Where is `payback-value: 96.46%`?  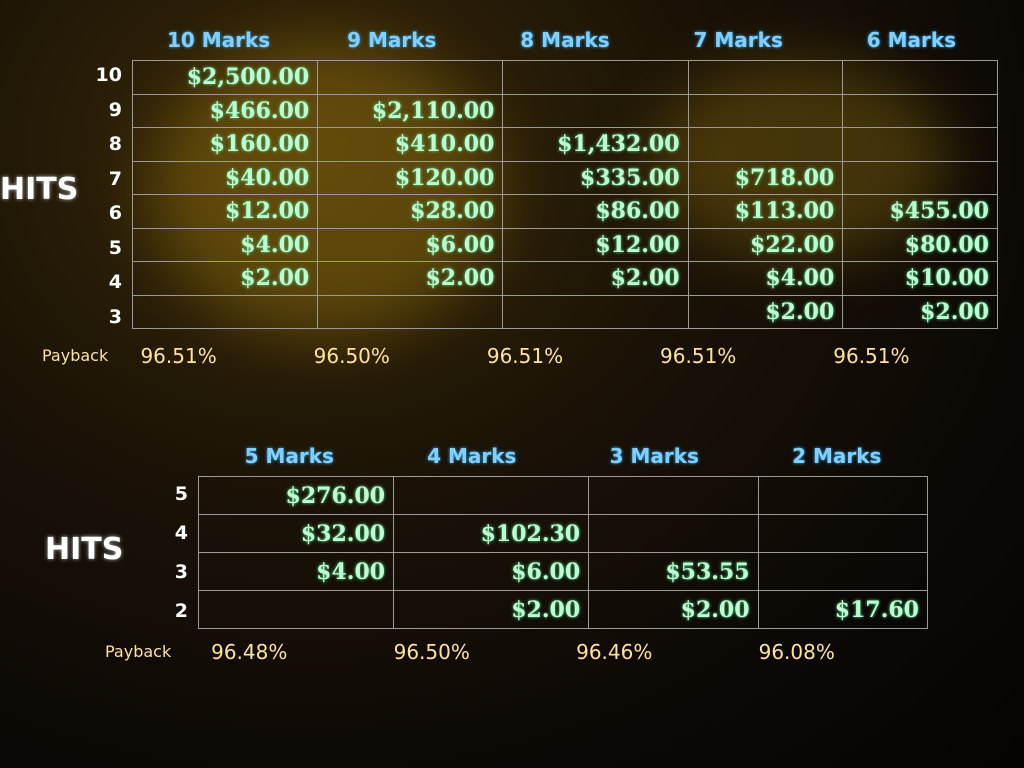 payback-value: 96.46% is located at coordinates (614, 652).